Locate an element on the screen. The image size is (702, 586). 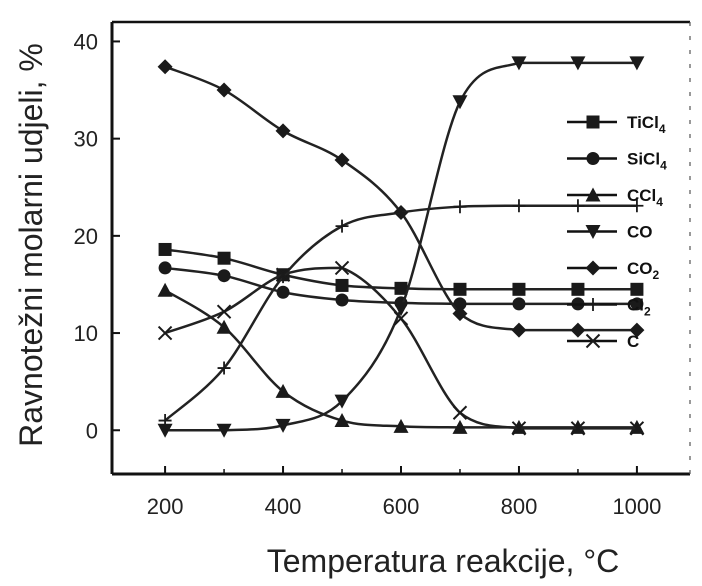
y-axis-label: Ravnotežni molarni udjeli, % is located at coordinates (31, 245).